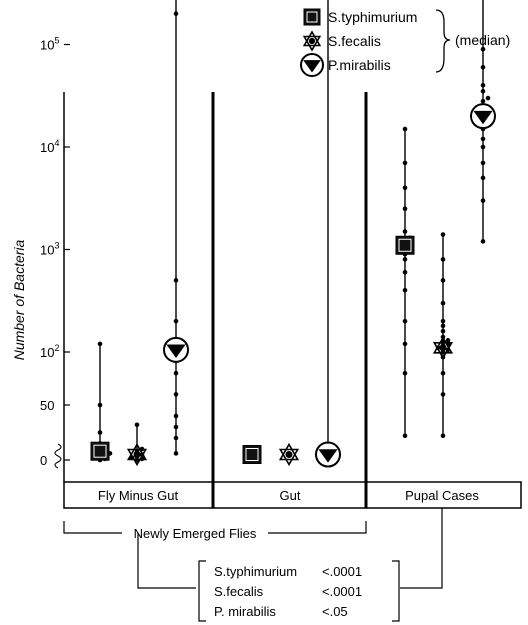 Image resolution: width=528 pixels, height=625 pixels. I want to click on stats-connector-right, so click(421, 548).